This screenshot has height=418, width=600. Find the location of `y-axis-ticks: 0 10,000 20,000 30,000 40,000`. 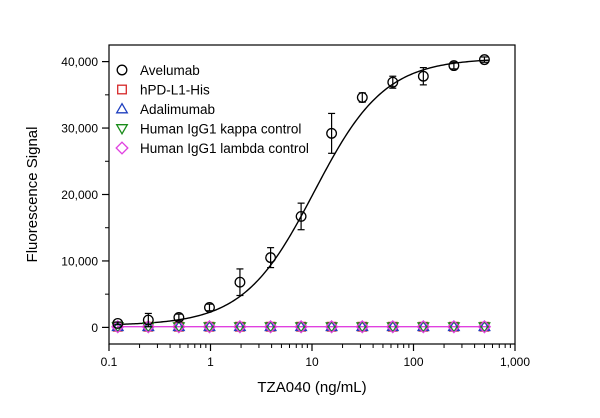

y-axis-ticks: 0 10,000 20,000 30,000 40,000 is located at coordinates (85, 195).